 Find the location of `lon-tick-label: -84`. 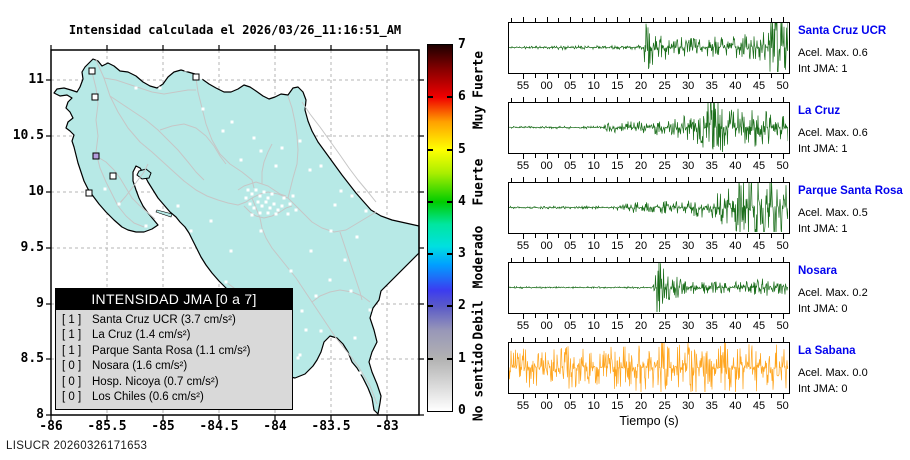

lon-tick-label: -84 is located at coordinates (275, 426).